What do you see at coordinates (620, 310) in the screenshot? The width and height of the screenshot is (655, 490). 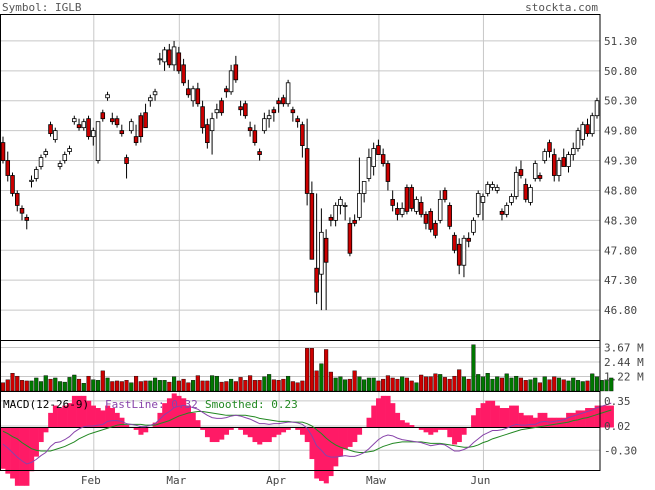 I see `price-tick-label: 46.80` at bounding box center [620, 310].